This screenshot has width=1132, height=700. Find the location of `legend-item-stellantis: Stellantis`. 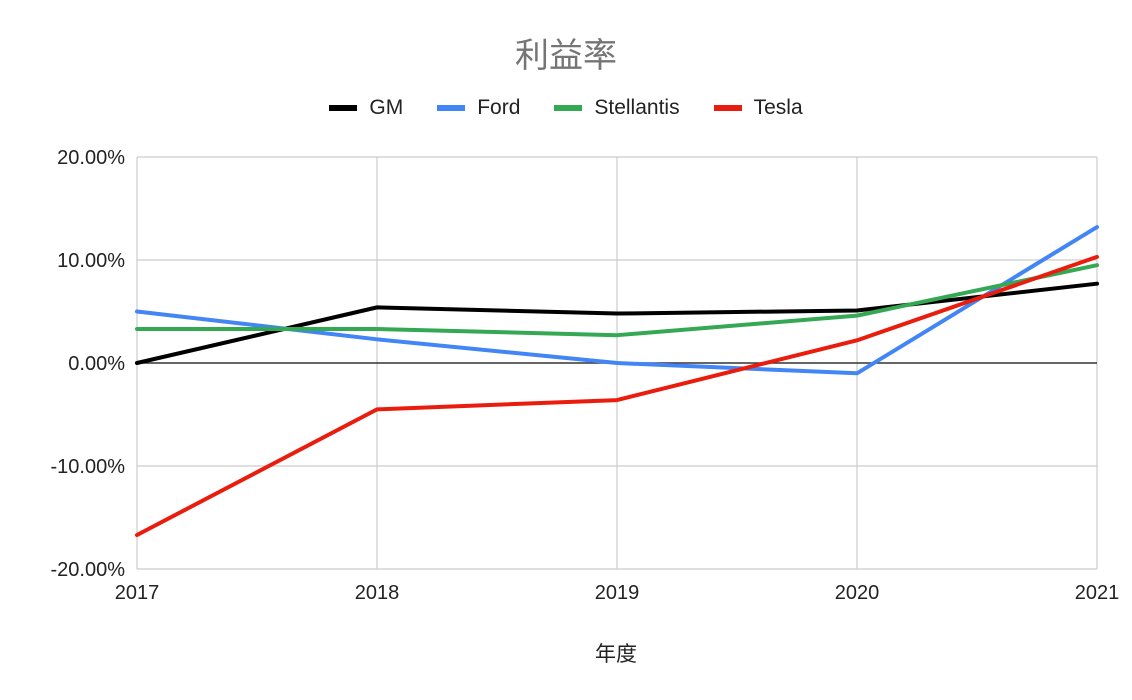

legend-item-stellantis: Stellantis is located at coordinates (617, 108).